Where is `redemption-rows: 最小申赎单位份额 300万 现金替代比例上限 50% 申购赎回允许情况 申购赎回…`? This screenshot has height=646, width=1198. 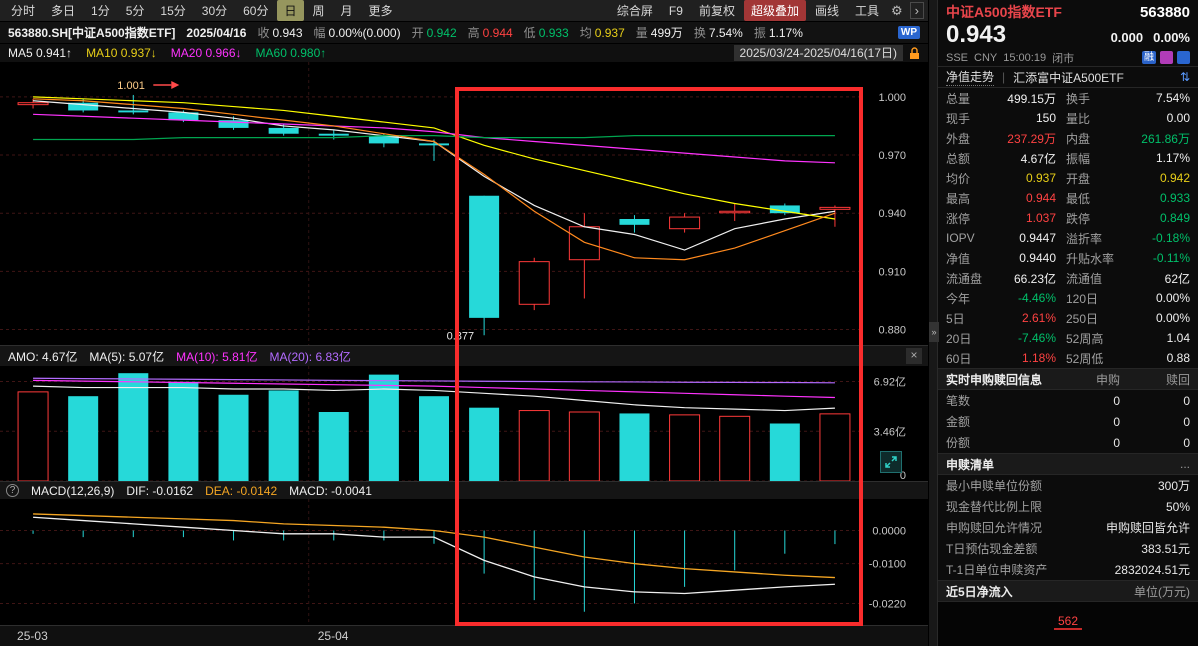 redemption-rows: 最小申赎单位份额 300万 现金替代比例上限 50% 申购赎回允许情况 申购赎回… is located at coordinates (1068, 527).